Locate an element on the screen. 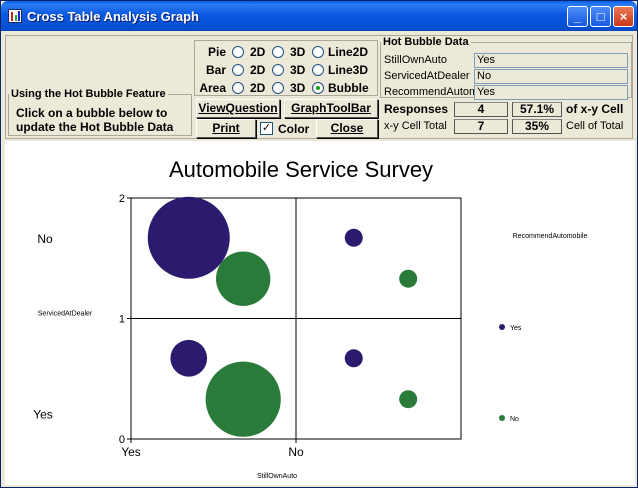  graph-type-option-0-2: Line2D is located at coordinates (348, 52).